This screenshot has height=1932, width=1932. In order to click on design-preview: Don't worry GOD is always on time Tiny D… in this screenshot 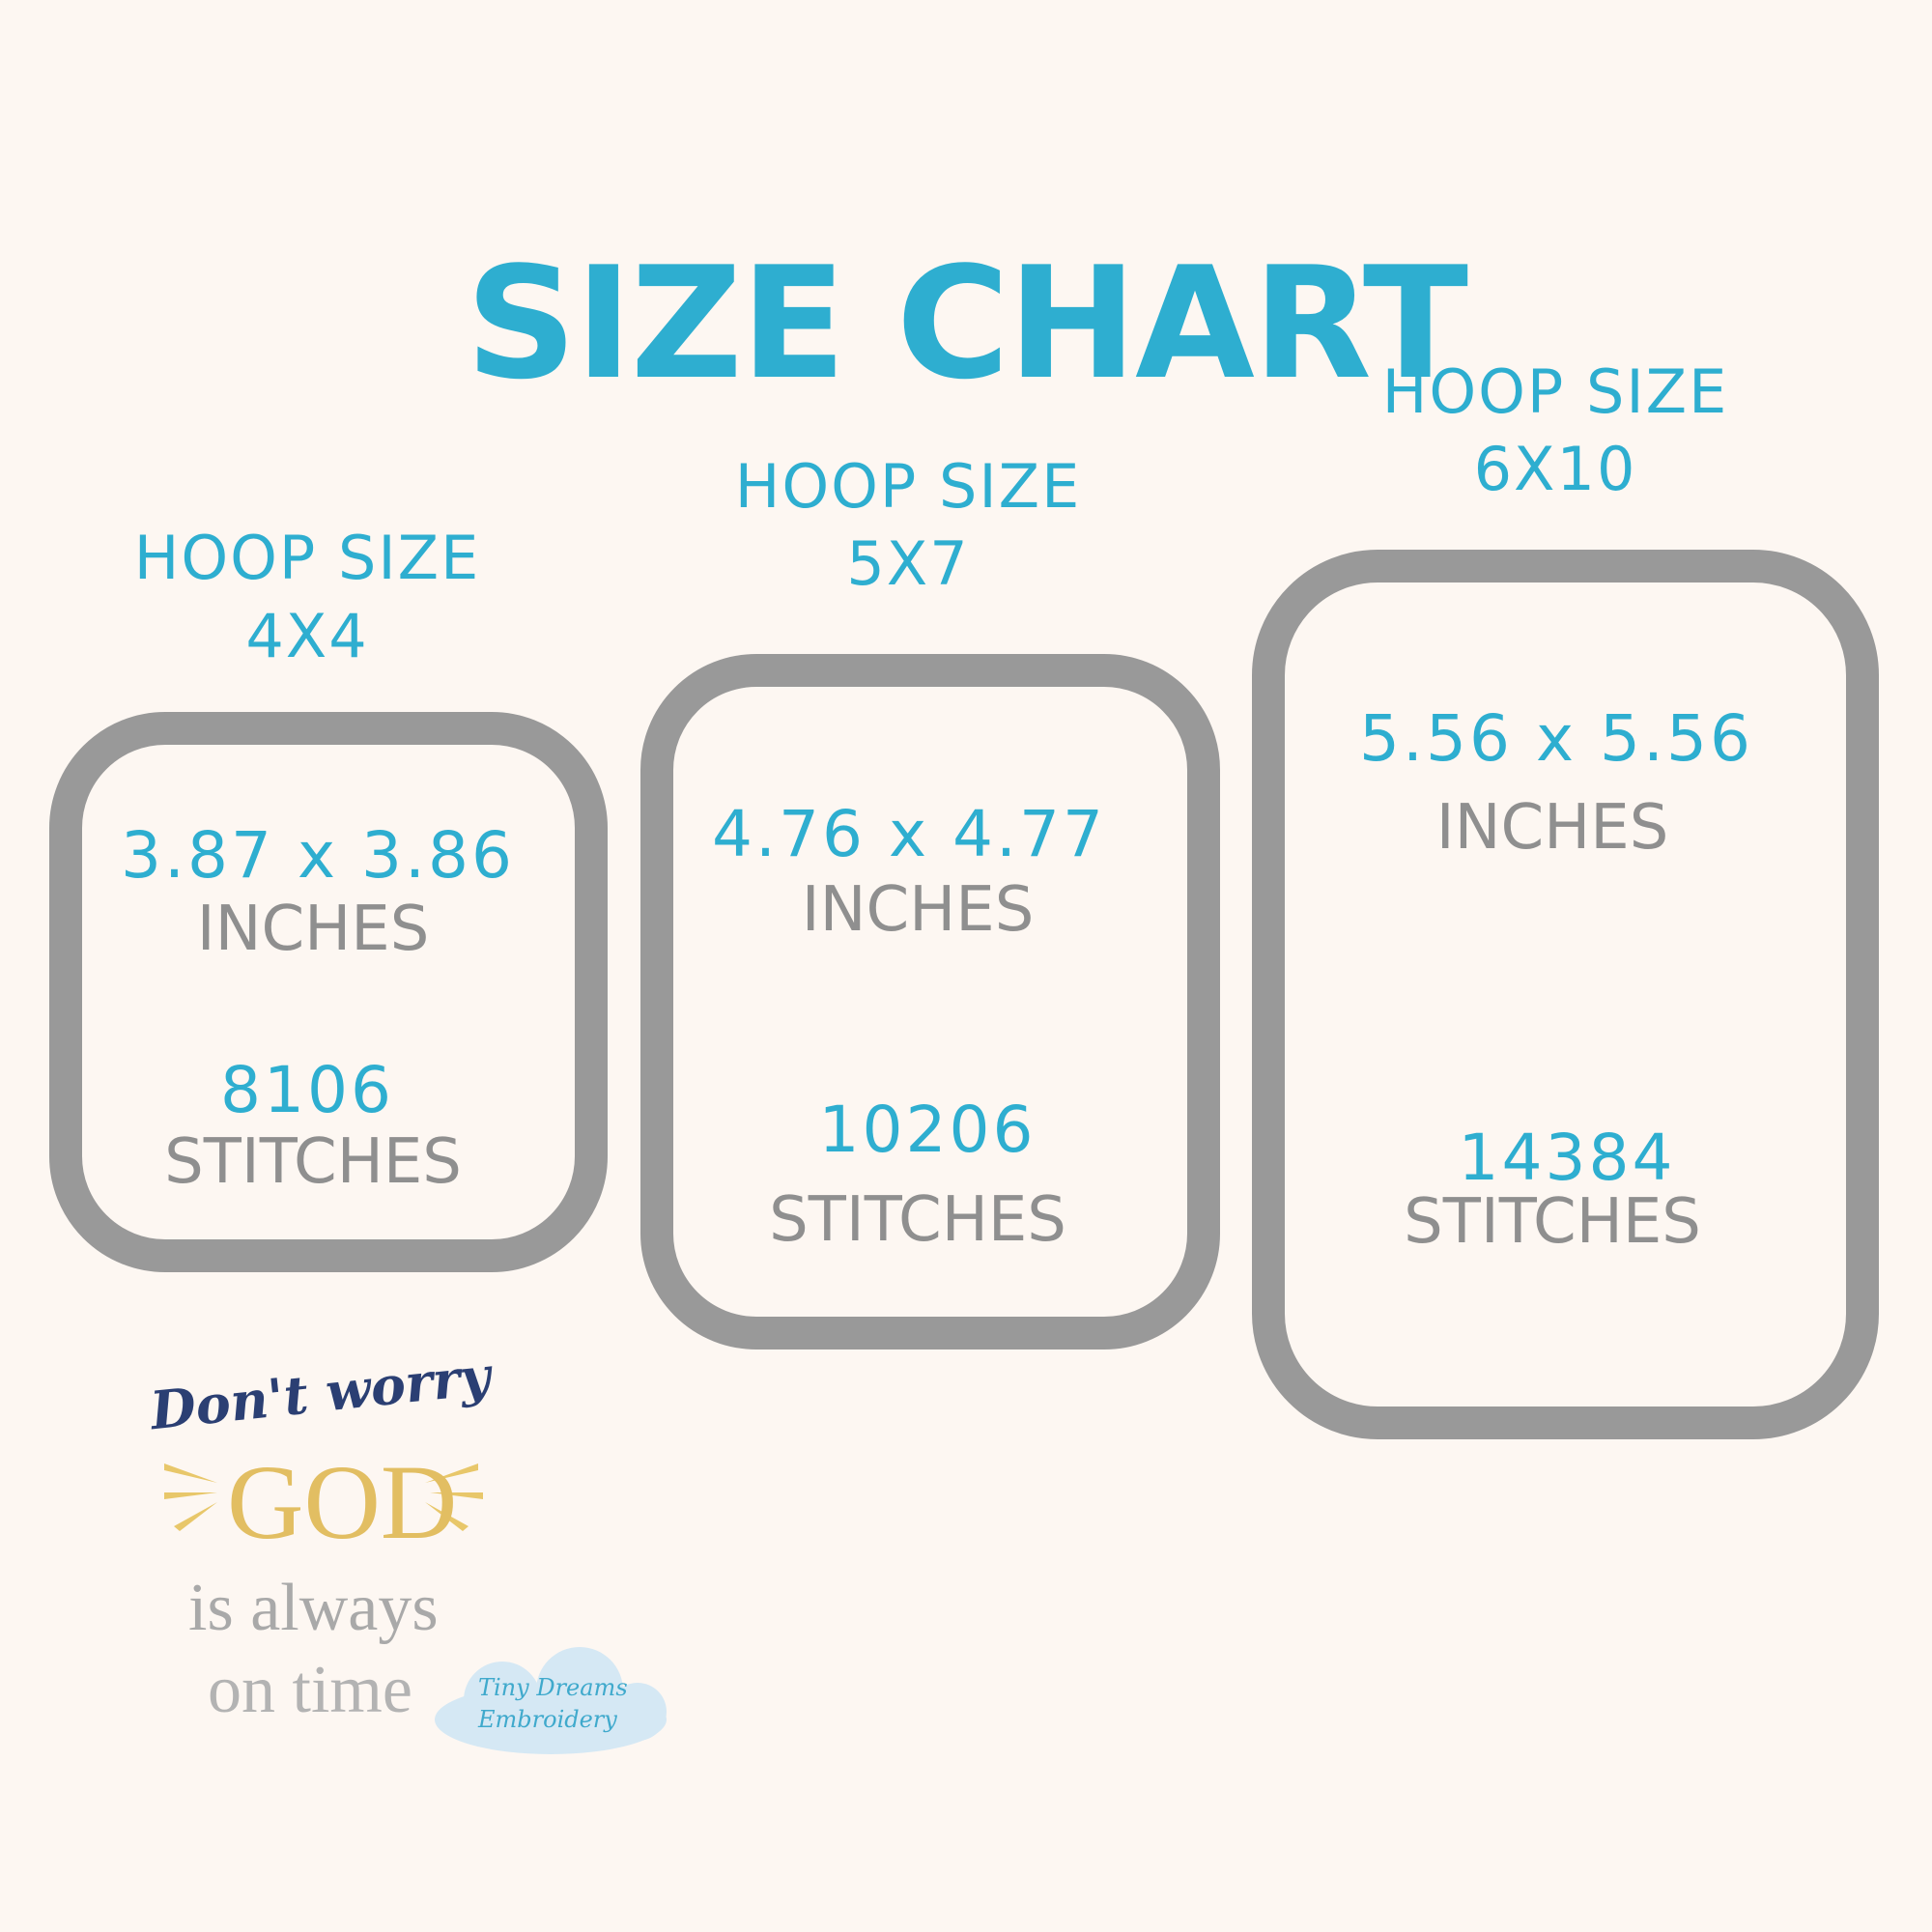, I will do `click(415, 1551)`.